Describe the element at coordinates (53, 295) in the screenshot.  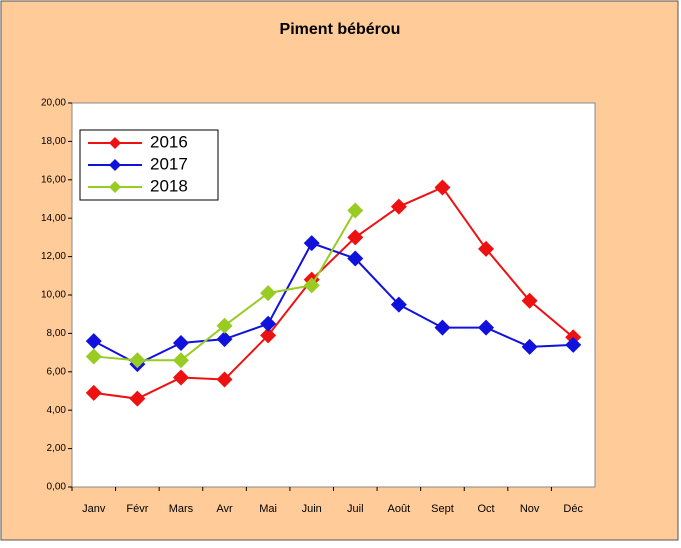
I see `y-tick-label: 10,00` at that location.